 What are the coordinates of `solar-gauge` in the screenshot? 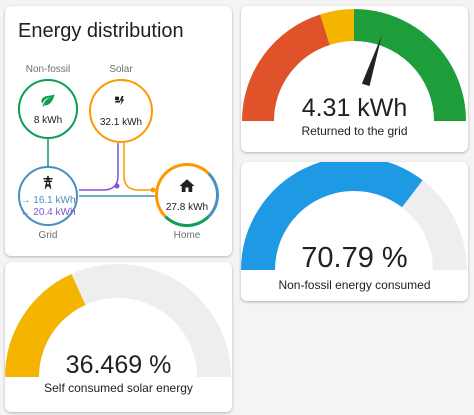 It's located at (118, 321).